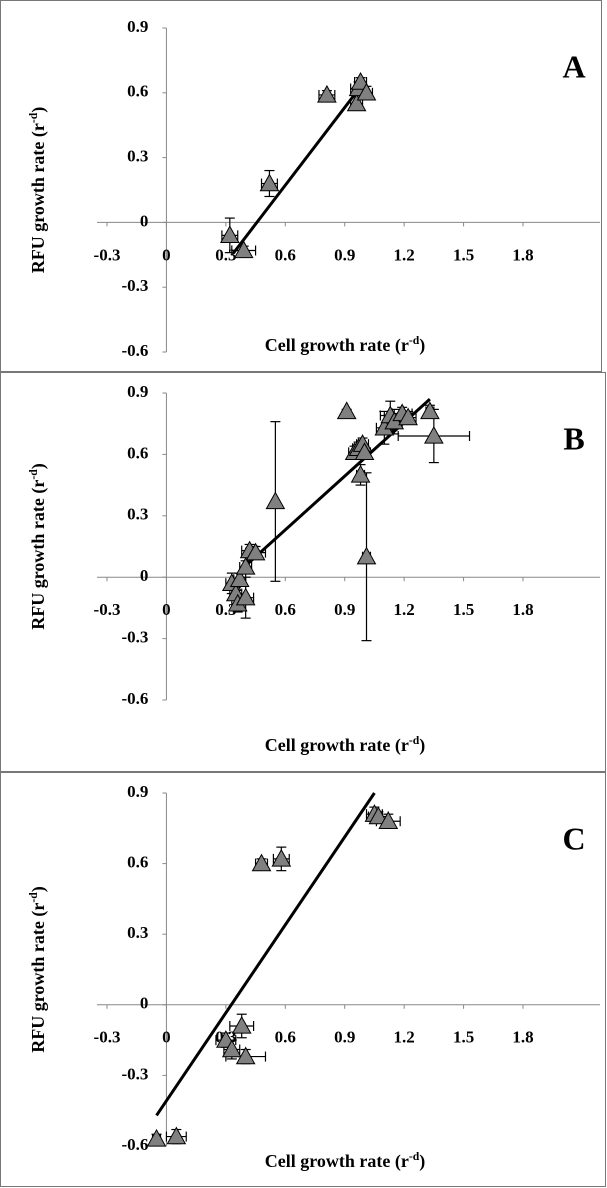  I want to click on panel-label: C, so click(573, 838).